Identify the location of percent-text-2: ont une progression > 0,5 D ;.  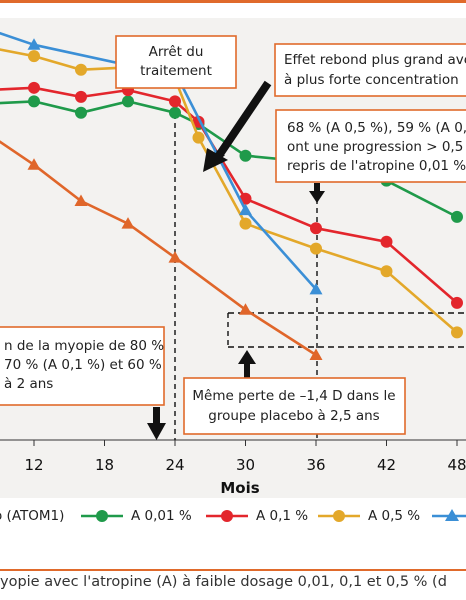
(376, 147).